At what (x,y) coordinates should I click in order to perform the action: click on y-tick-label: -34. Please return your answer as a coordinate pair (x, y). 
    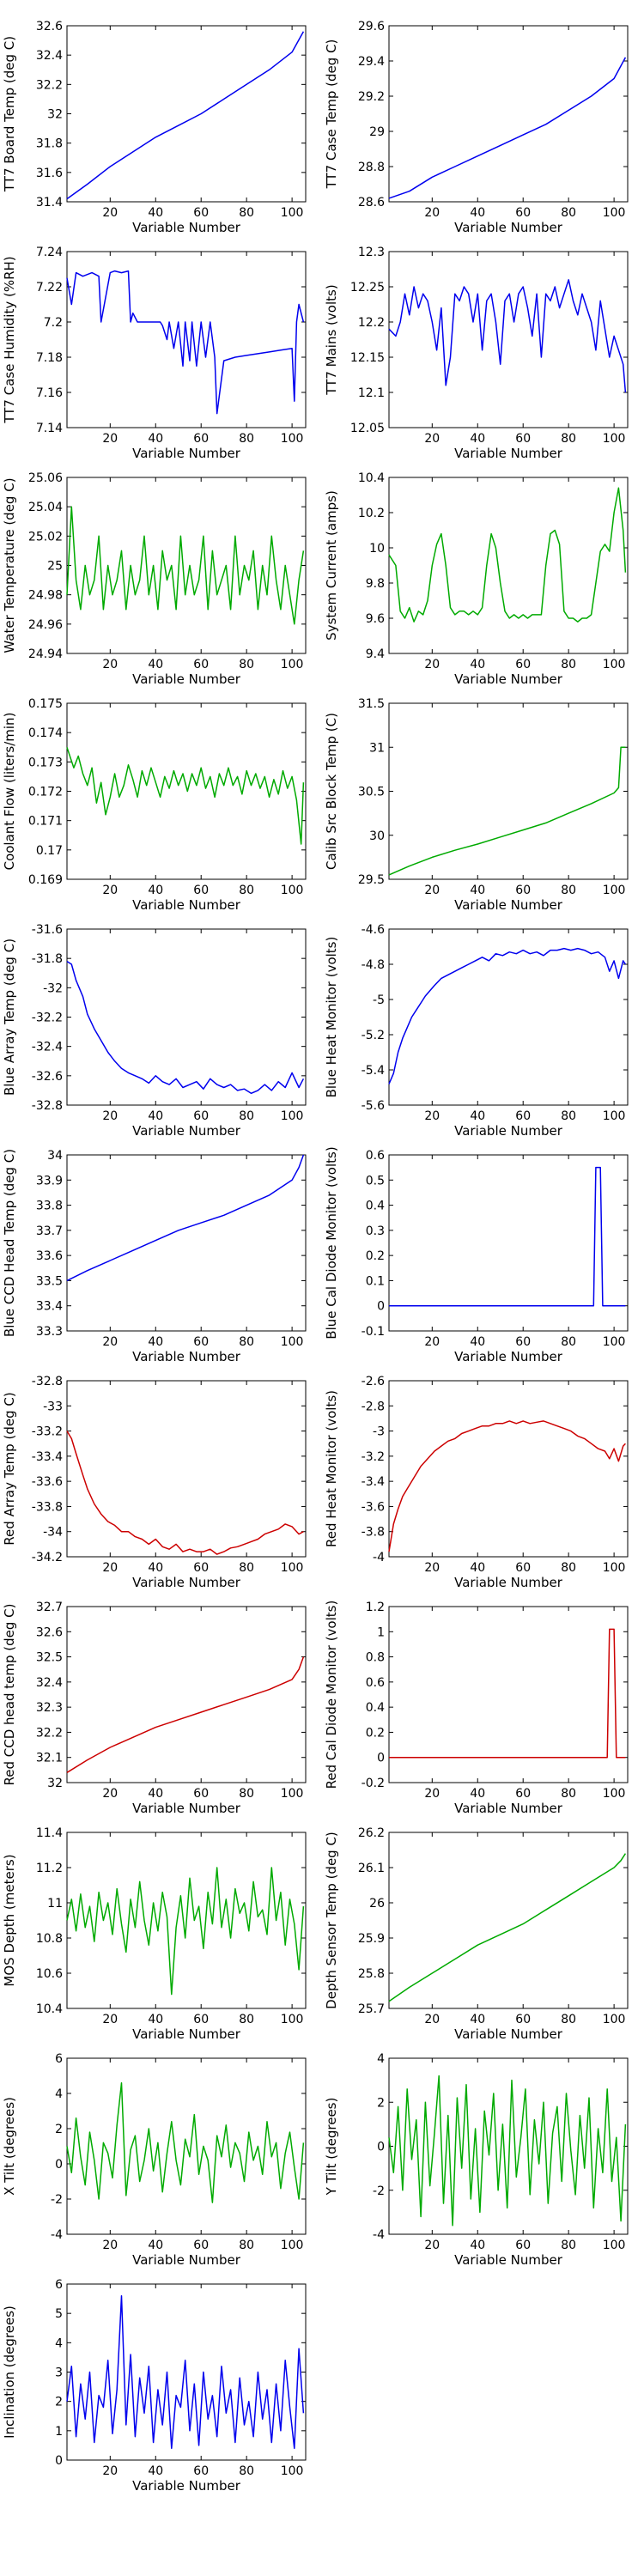
    Looking at the image, I should click on (53, 1533).